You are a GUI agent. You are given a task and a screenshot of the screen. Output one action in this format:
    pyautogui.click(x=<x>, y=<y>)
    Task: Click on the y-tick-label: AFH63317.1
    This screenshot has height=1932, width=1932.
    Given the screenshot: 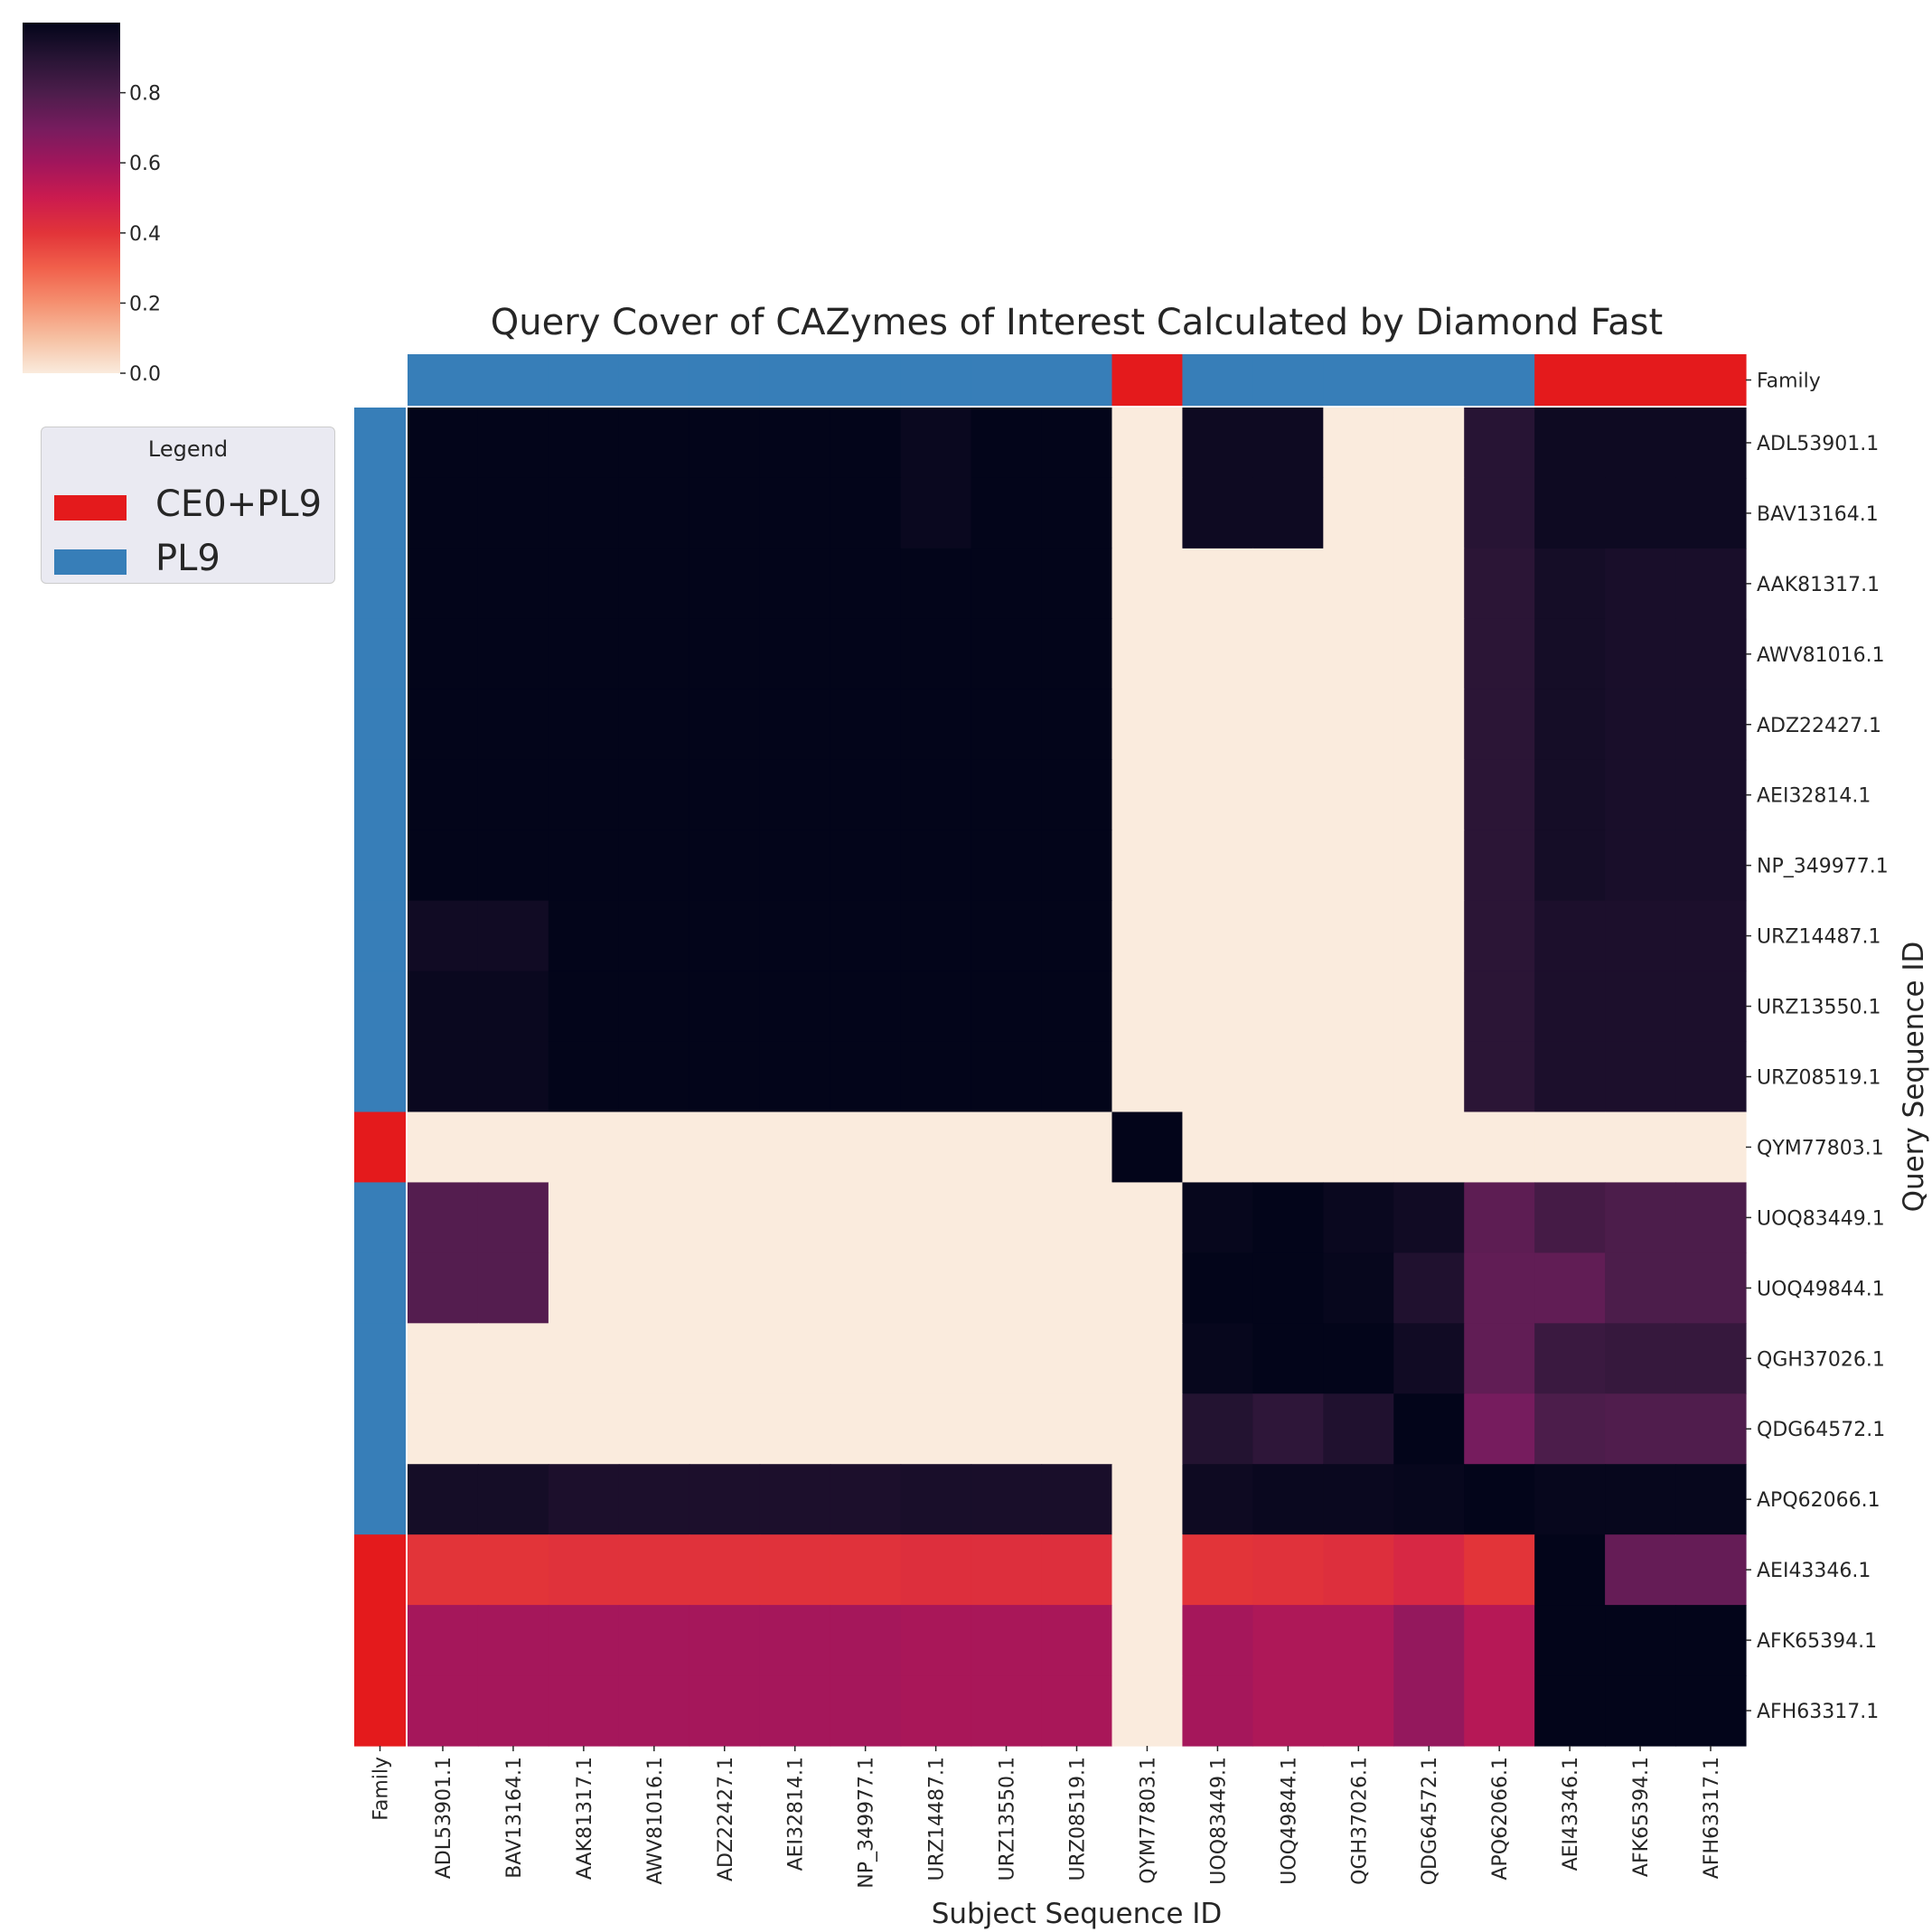 What is the action you would take?
    pyautogui.click(x=1818, y=1712)
    